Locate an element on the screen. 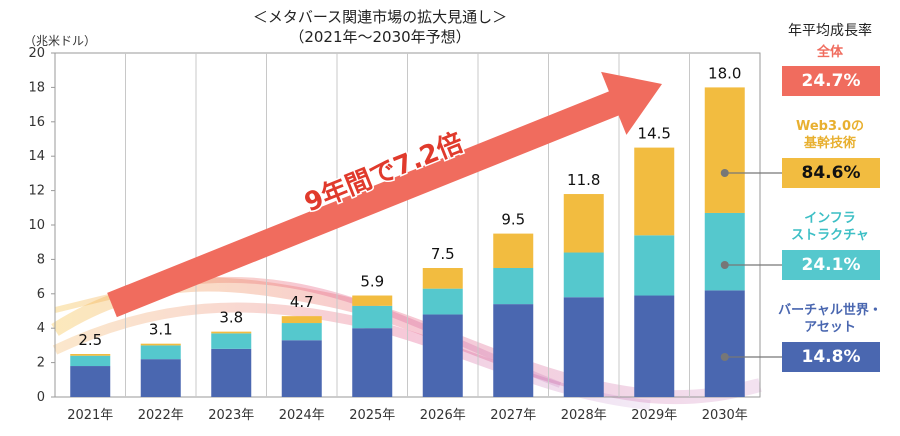 This screenshot has width=900, height=436. x-tick-label: 2030年 is located at coordinates (725, 415).